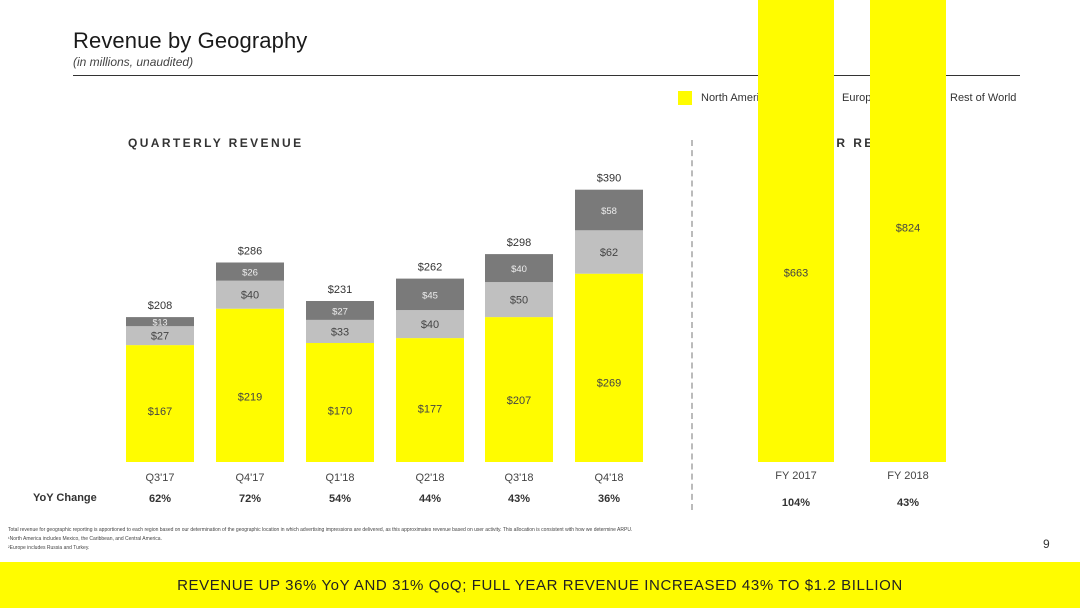 This screenshot has width=1080, height=608. I want to click on total-label: $286, so click(250, 252).